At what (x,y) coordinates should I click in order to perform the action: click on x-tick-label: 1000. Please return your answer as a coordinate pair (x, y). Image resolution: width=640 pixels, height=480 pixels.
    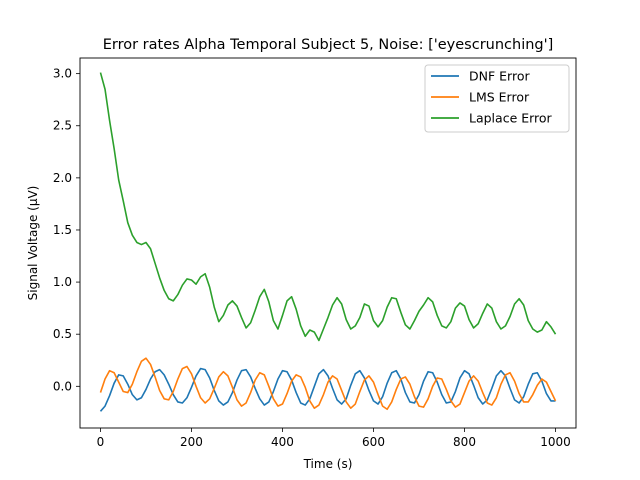
    Looking at the image, I should click on (555, 442).